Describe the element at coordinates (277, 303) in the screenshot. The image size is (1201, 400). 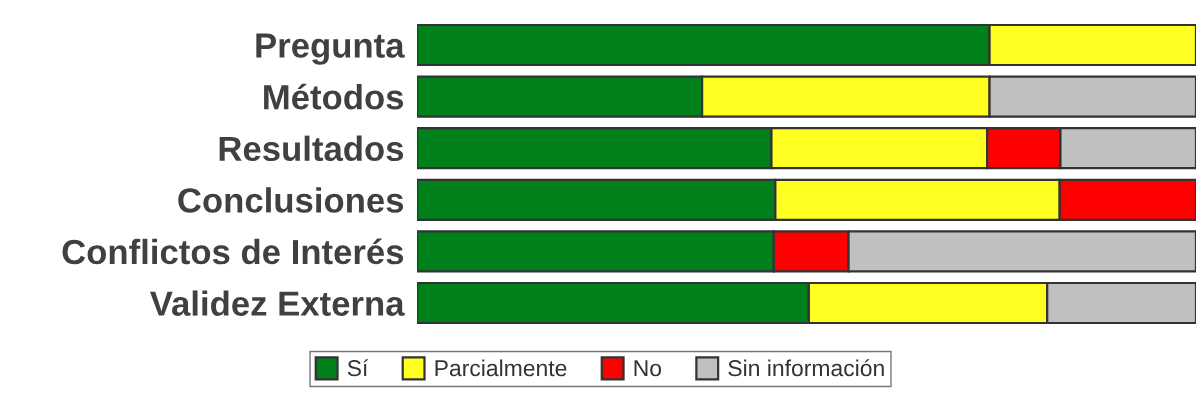
I see `y-tick-label: Validez Externa` at that location.